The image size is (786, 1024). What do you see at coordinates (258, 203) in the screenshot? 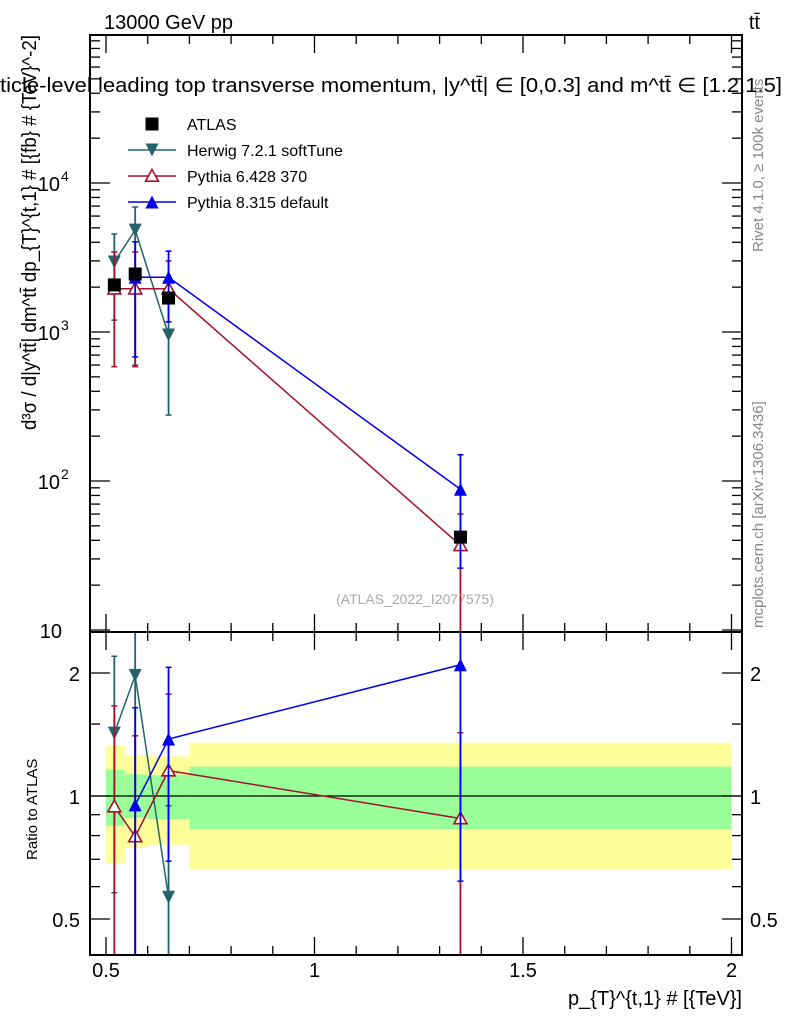
I see `legend-label-pythia-8-315-default: Pythia 8.315 default` at bounding box center [258, 203].